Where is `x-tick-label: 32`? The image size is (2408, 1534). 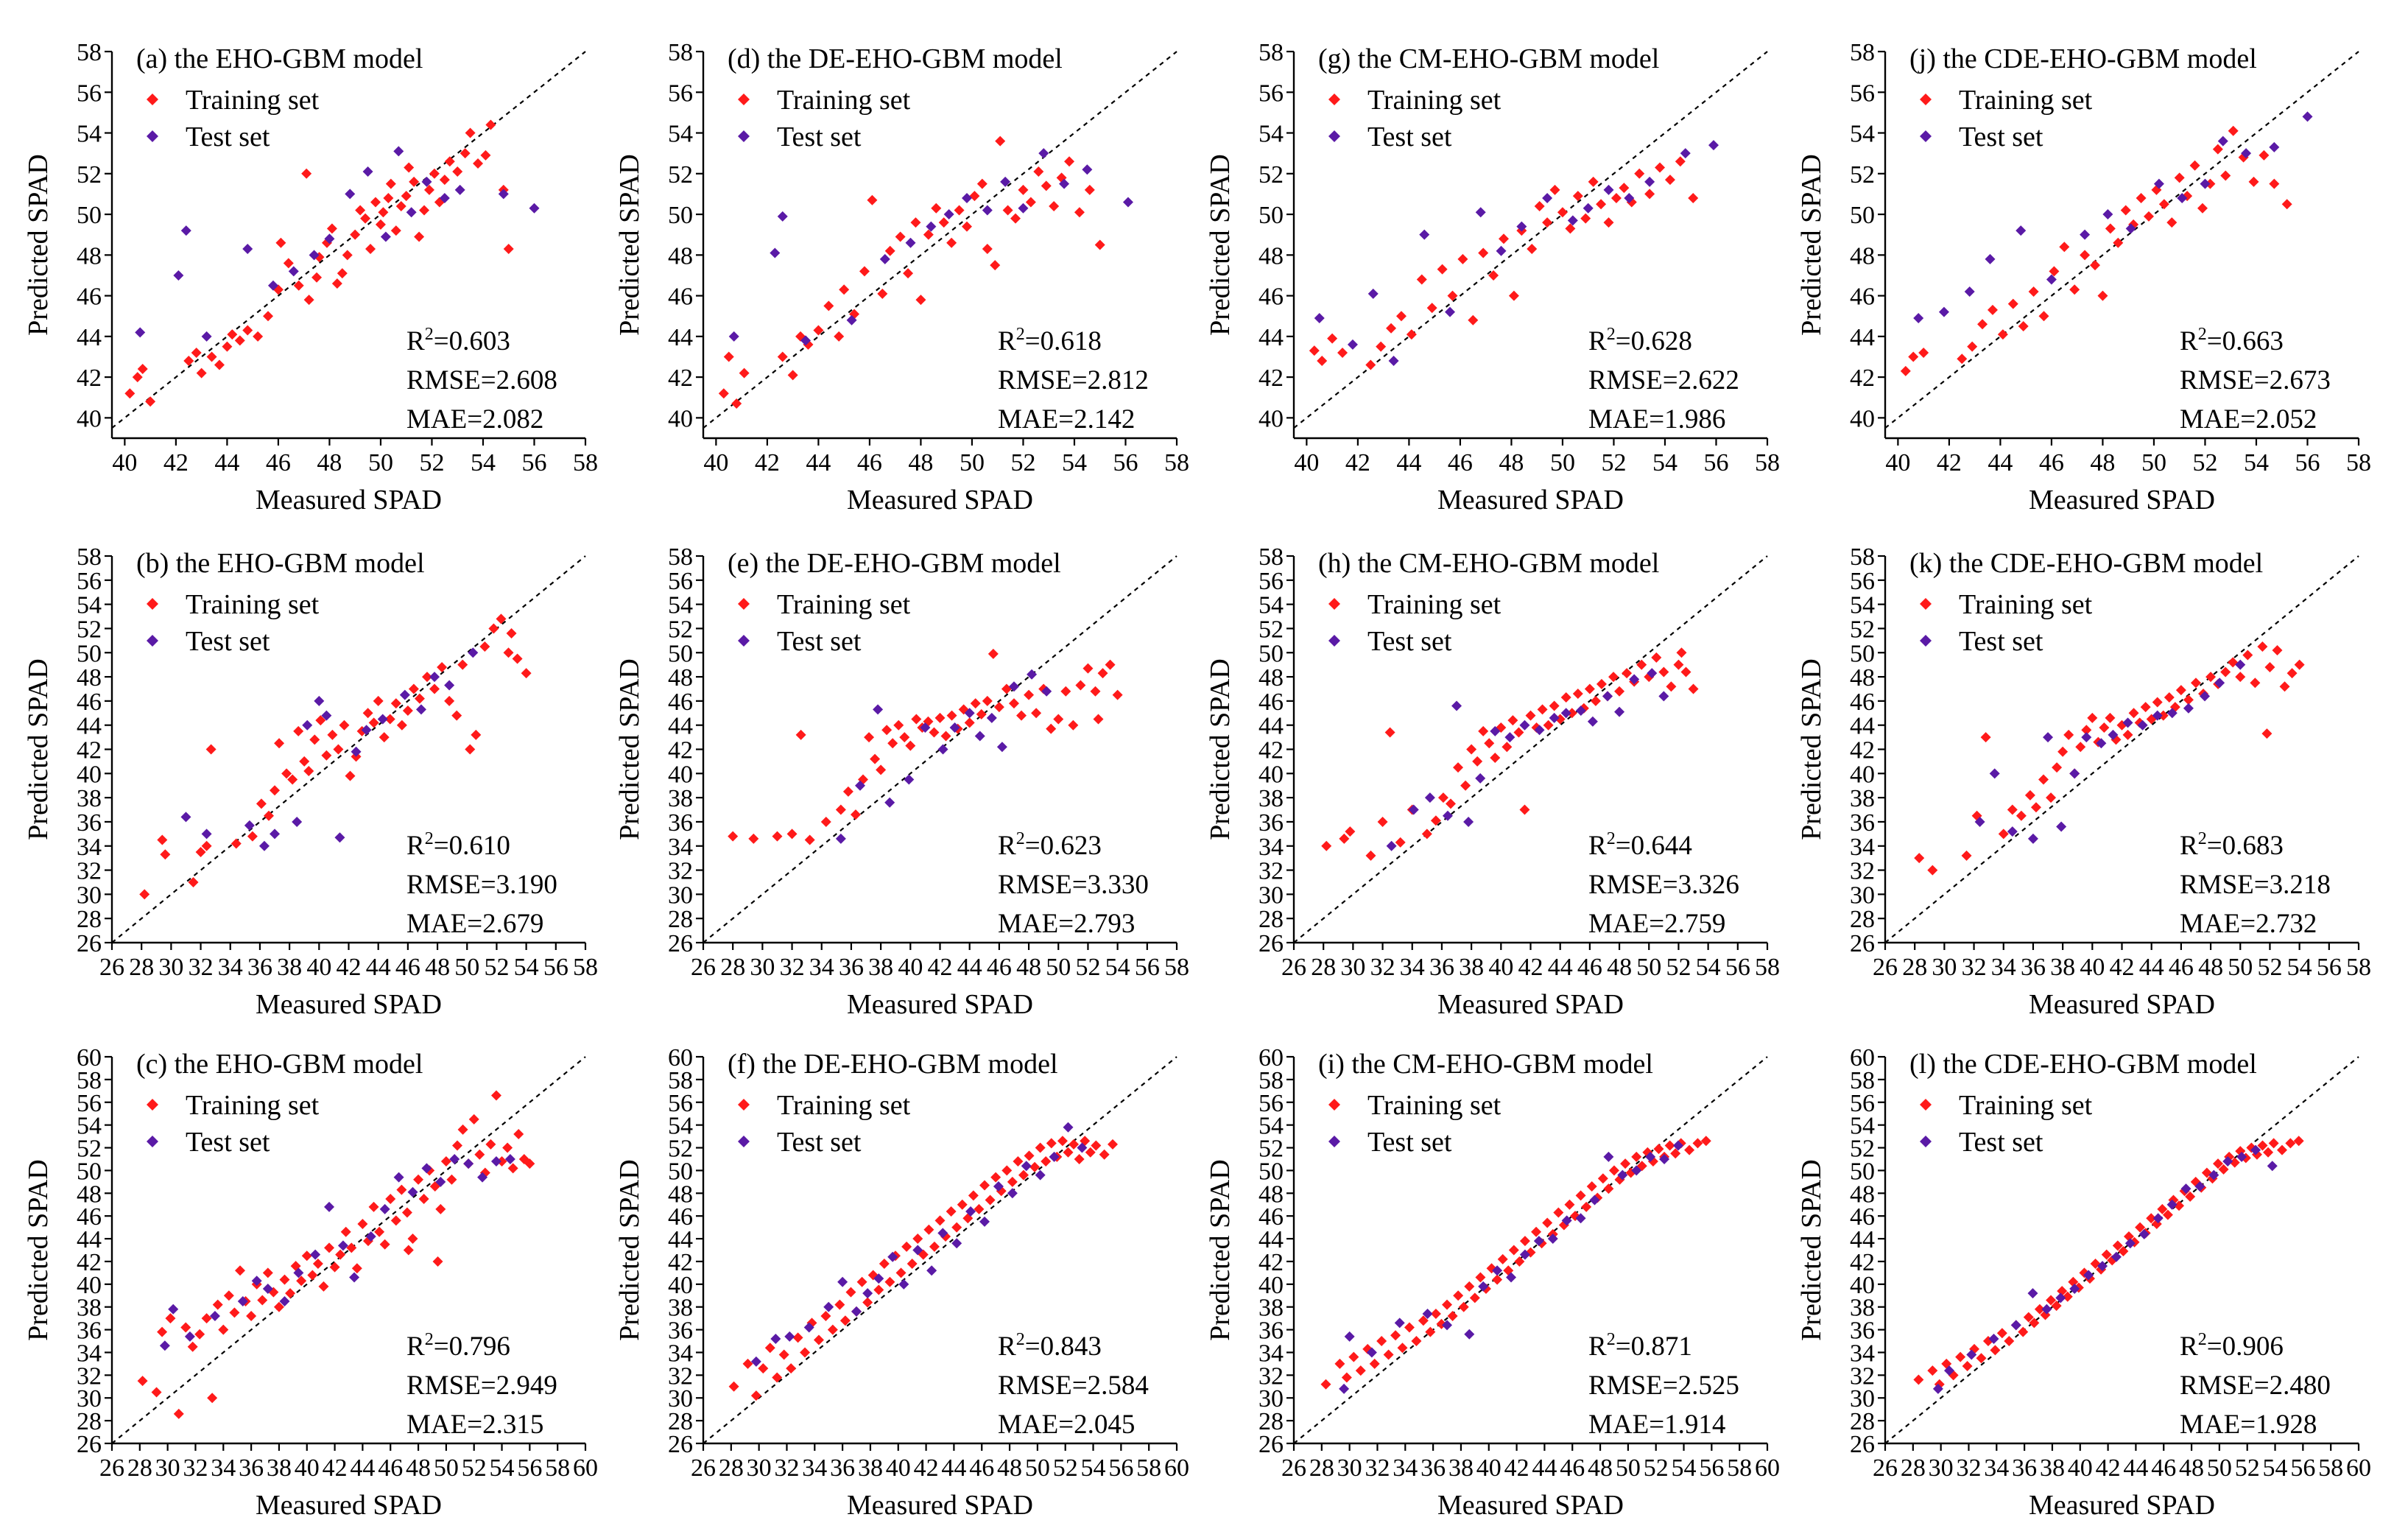 x-tick-label: 32 is located at coordinates (786, 1468).